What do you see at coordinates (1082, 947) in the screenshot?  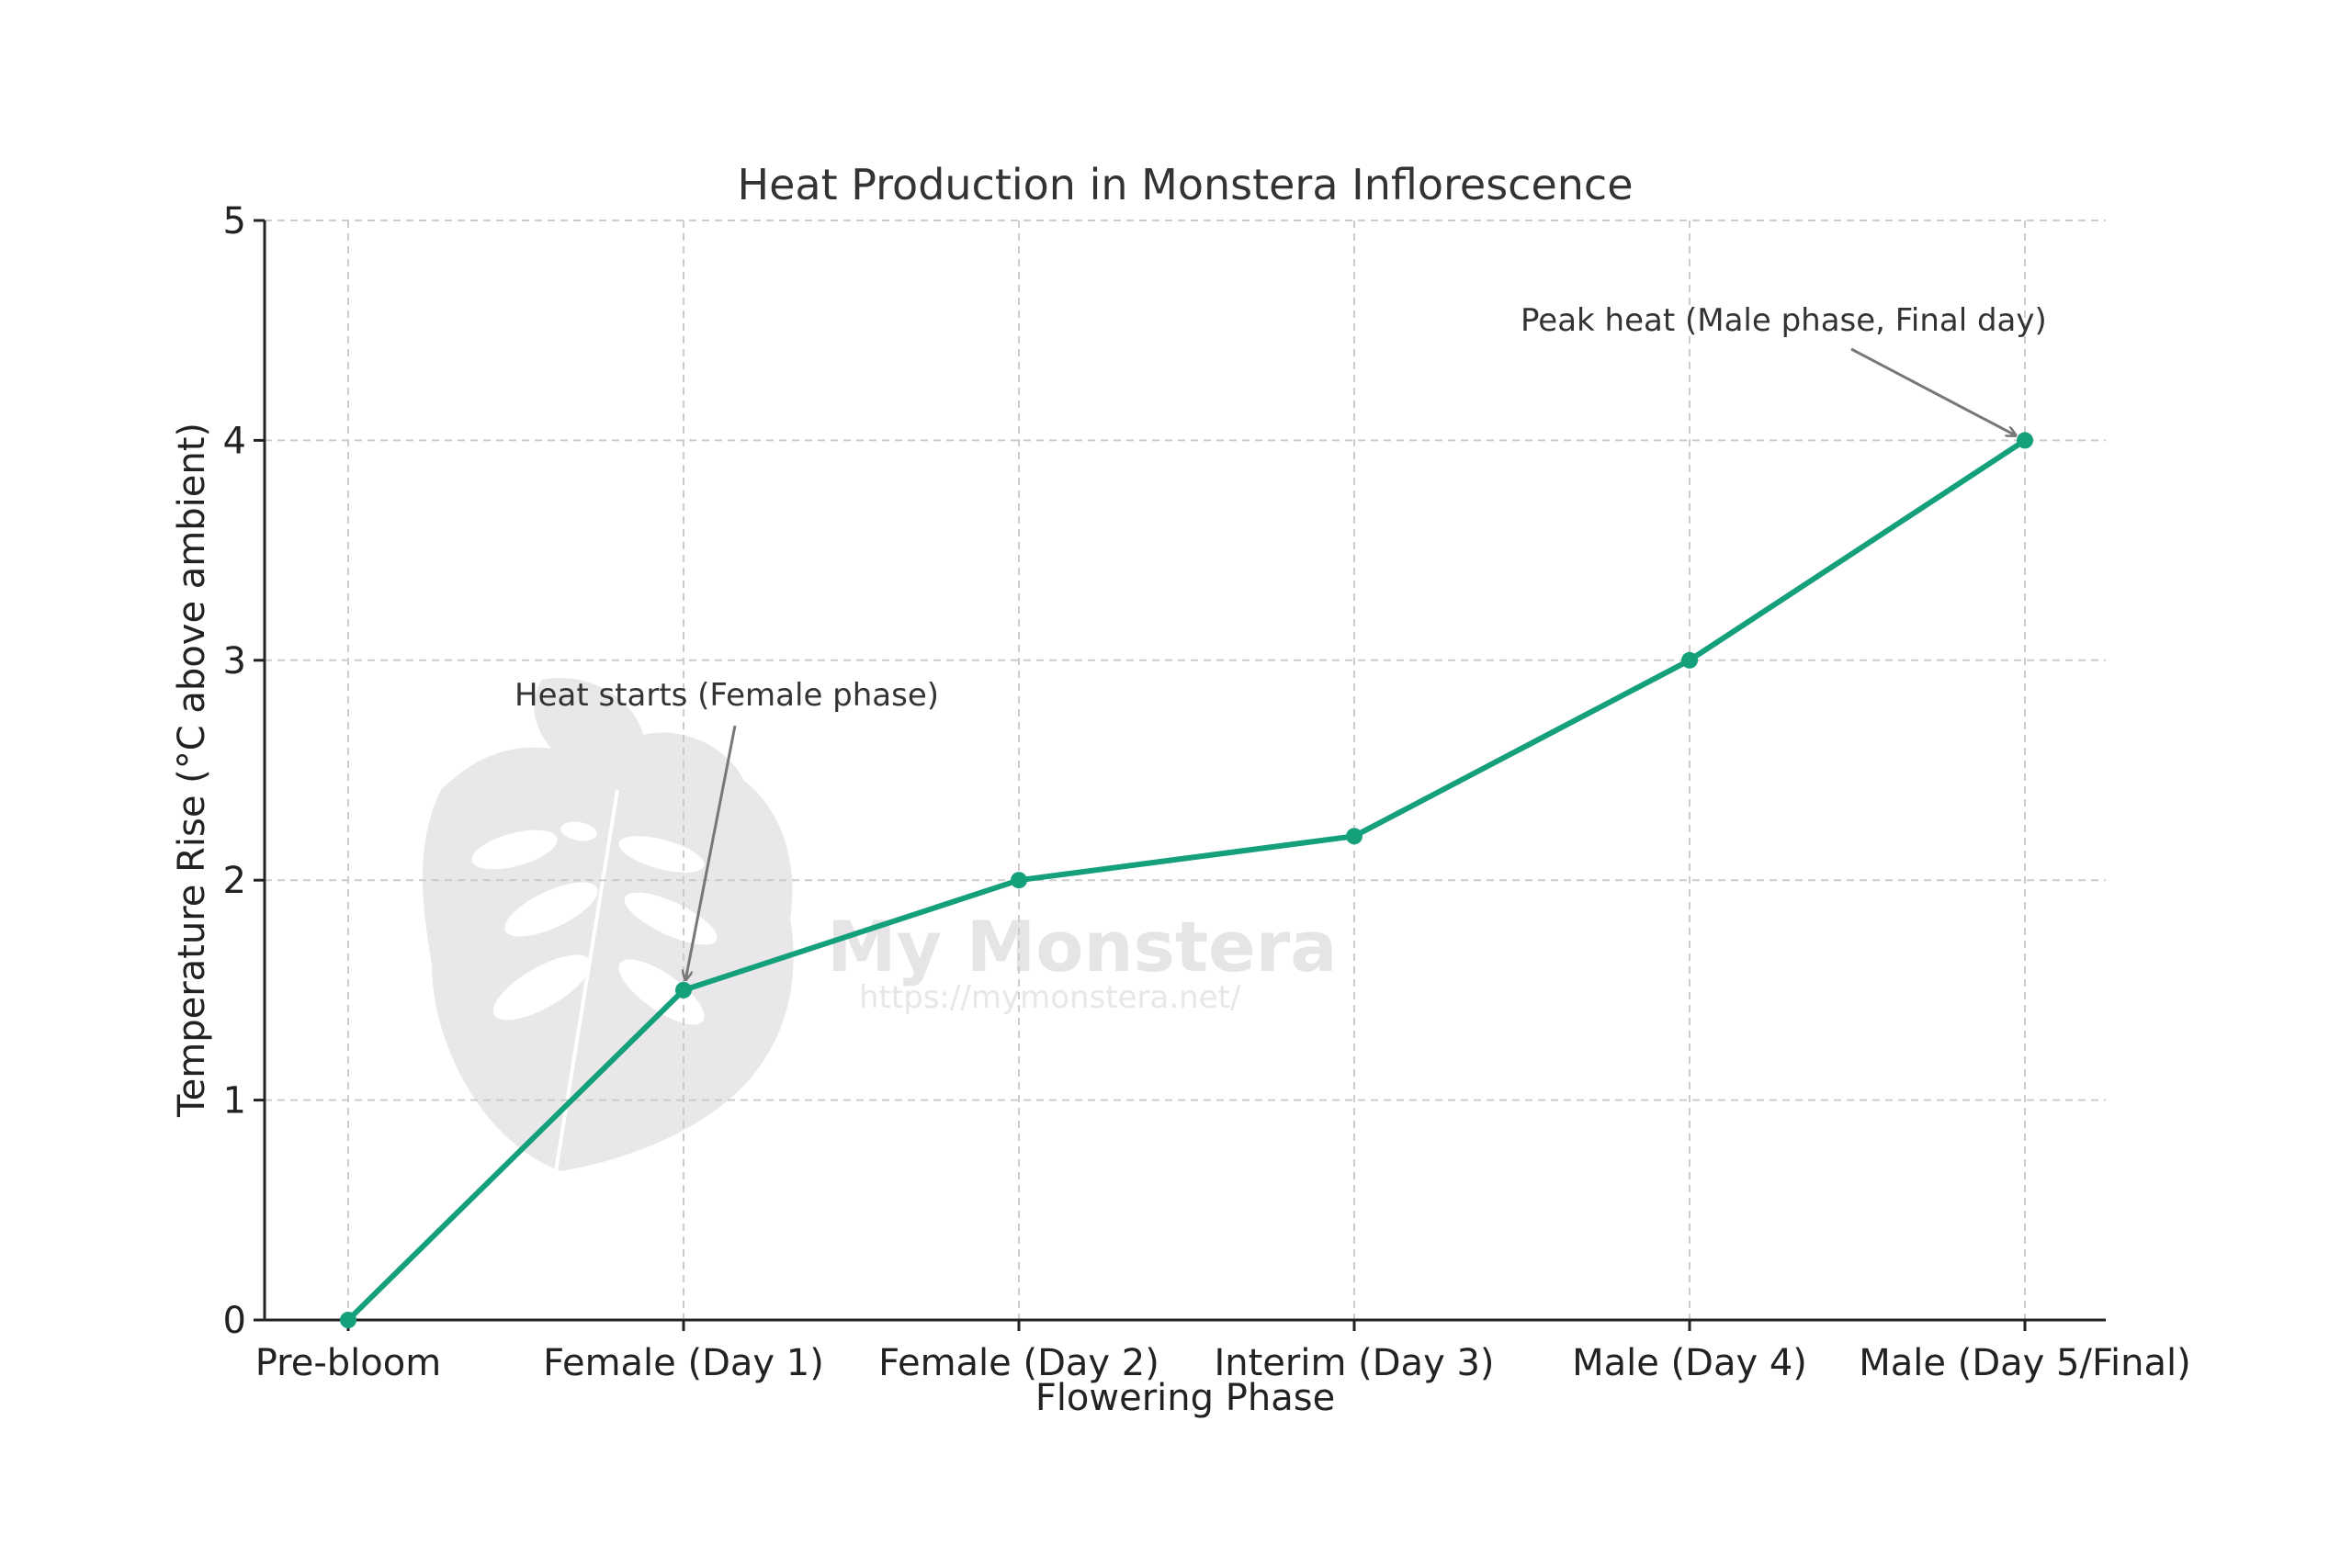 I see `watermark-name: My Monstera` at bounding box center [1082, 947].